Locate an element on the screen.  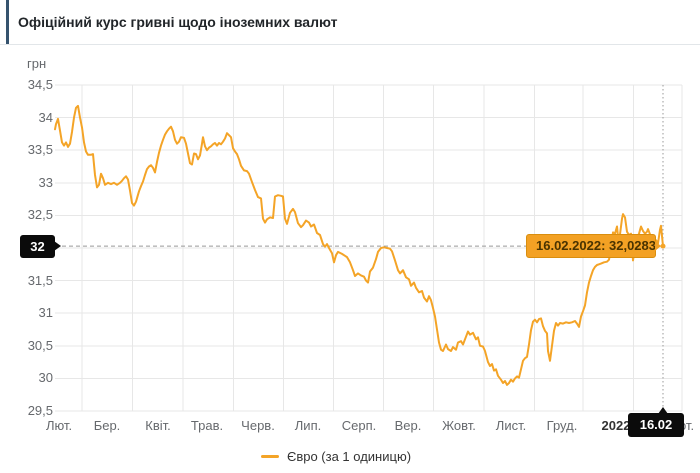
x-tick-label: Черв. is located at coordinates (258, 425).